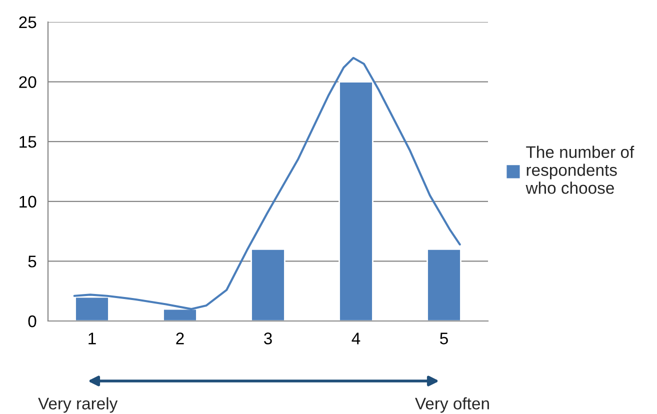 Image resolution: width=657 pixels, height=414 pixels. I want to click on x-tick-label: 1, so click(92, 338).